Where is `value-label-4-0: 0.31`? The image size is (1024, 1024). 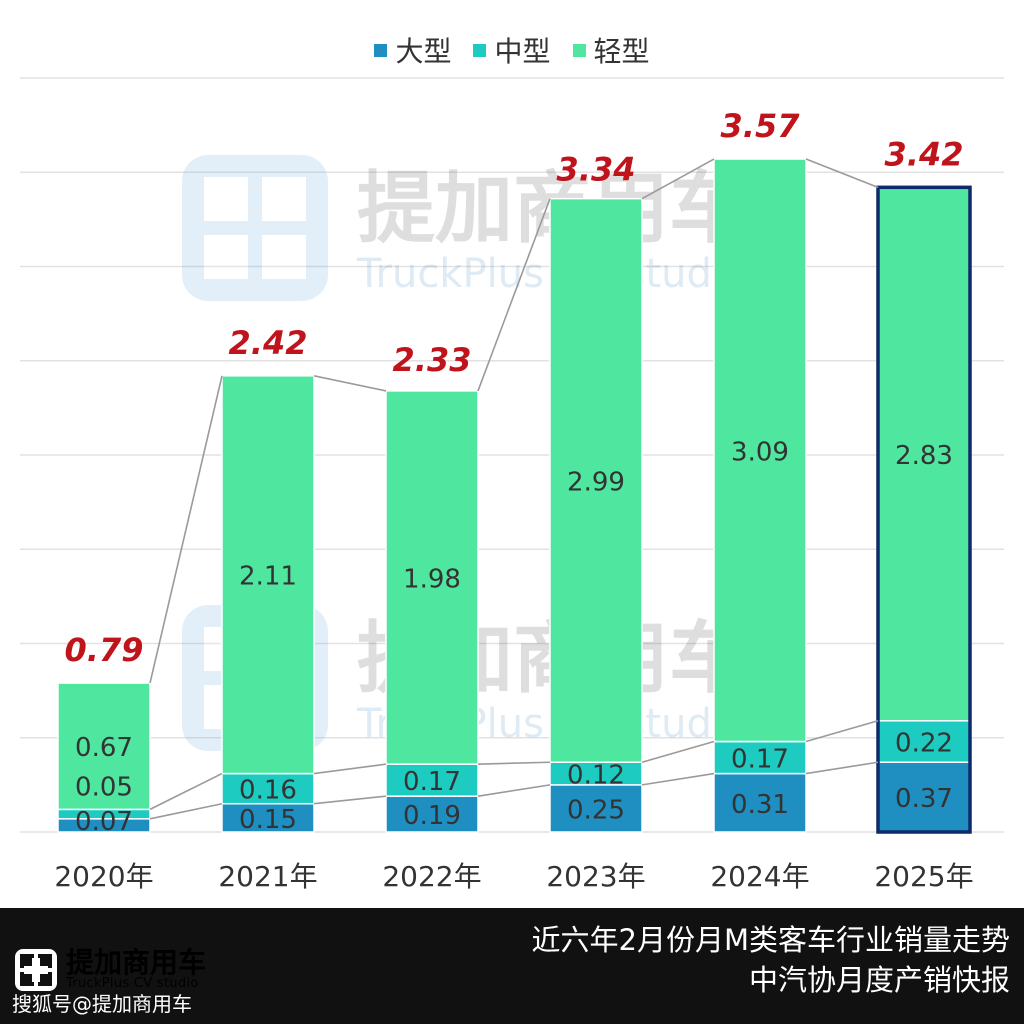 value-label-4-0: 0.31 is located at coordinates (760, 805).